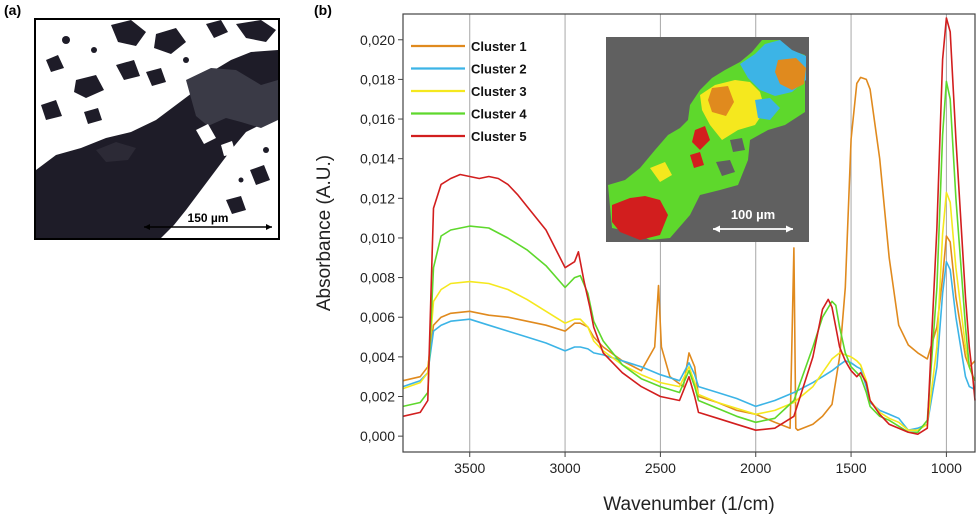 This screenshot has width=977, height=517. What do you see at coordinates (377, 40) in the screenshot?
I see `y-tick-label: 0,020` at bounding box center [377, 40].